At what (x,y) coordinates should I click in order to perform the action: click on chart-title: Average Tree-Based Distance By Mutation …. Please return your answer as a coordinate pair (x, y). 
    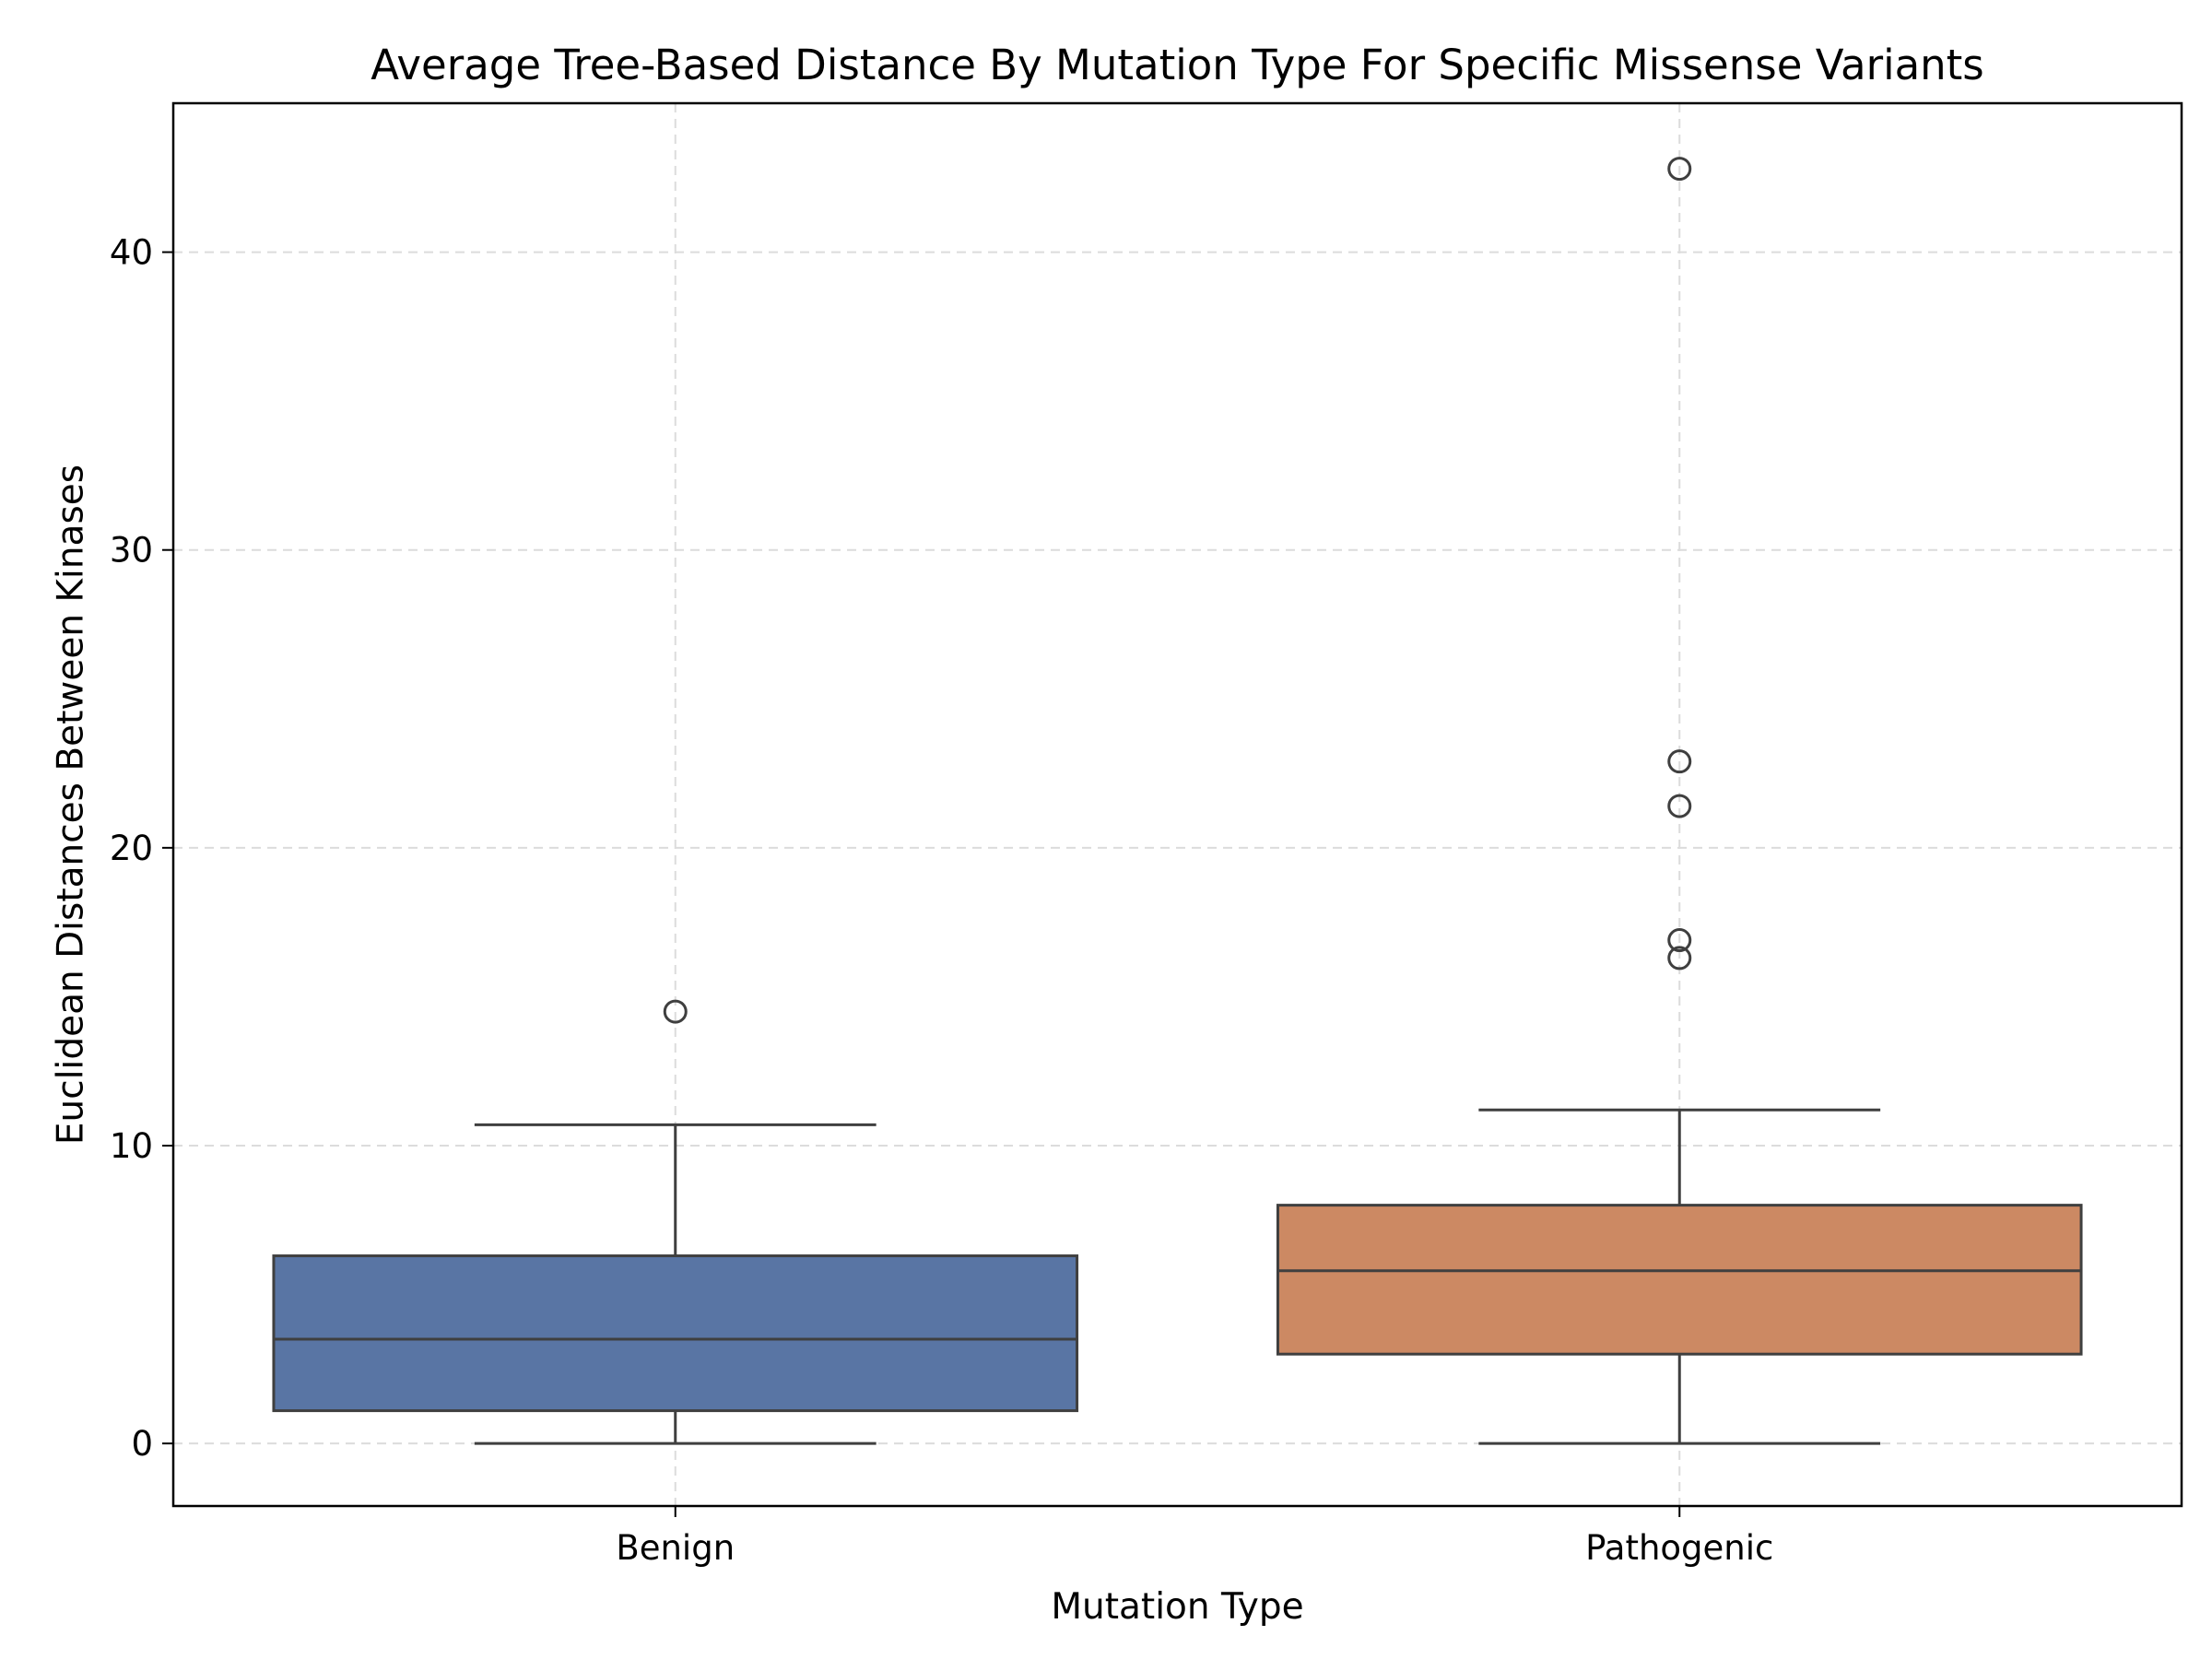
    Looking at the image, I should click on (1177, 65).